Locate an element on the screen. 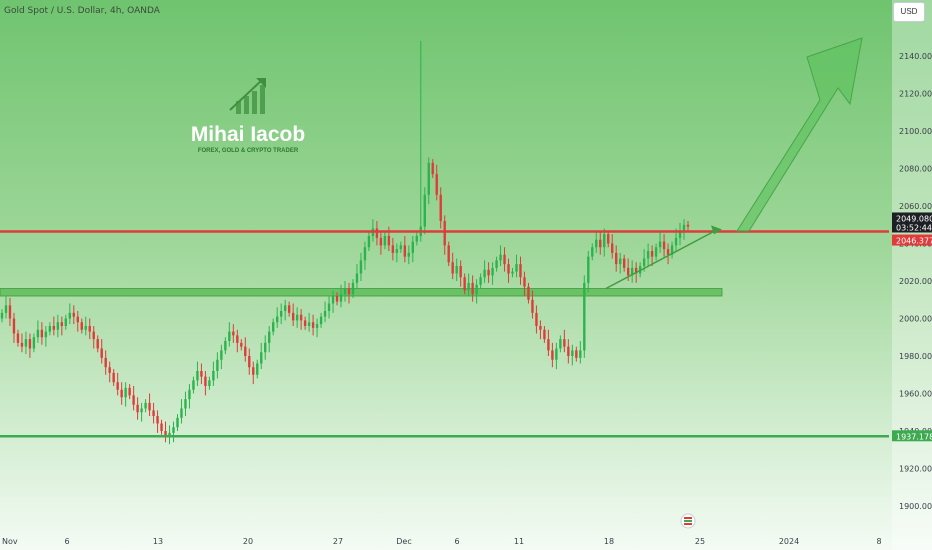  flag-icon is located at coordinates (688, 521).